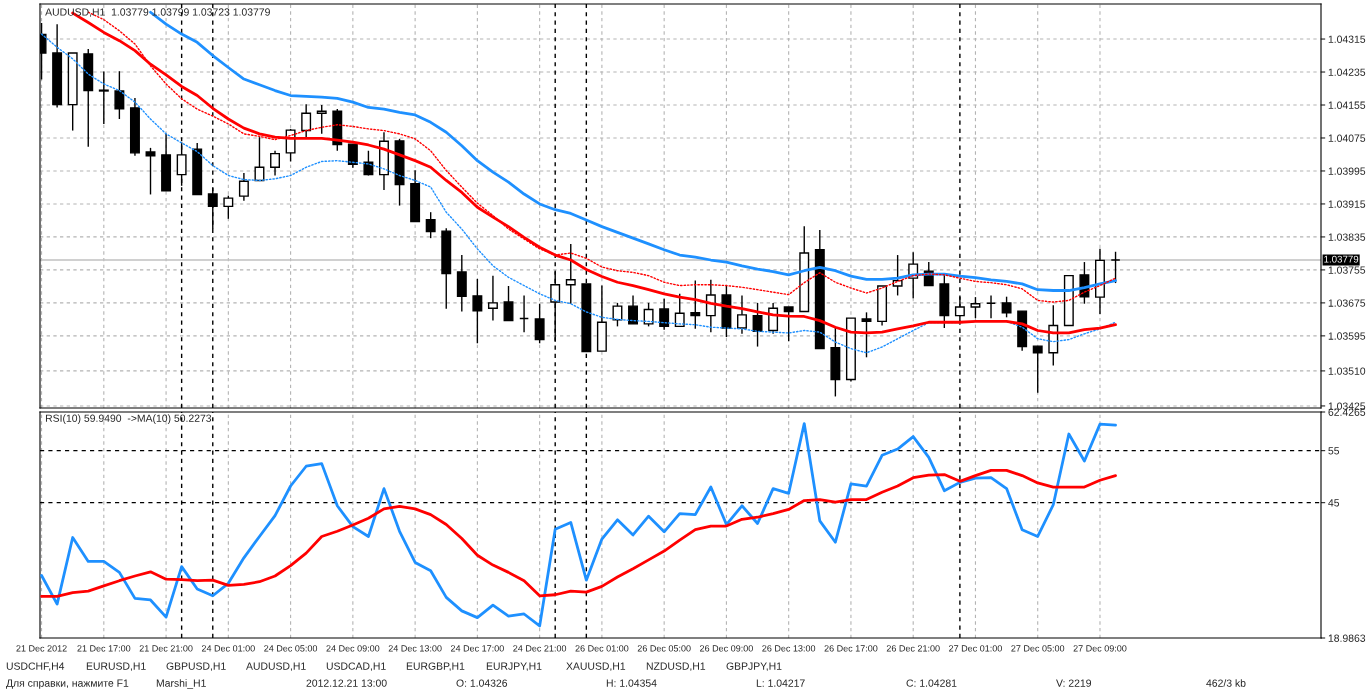 Image resolution: width=1366 pixels, height=692 pixels. I want to click on x-tick-label: 21 Dec 17:00, so click(104, 648).